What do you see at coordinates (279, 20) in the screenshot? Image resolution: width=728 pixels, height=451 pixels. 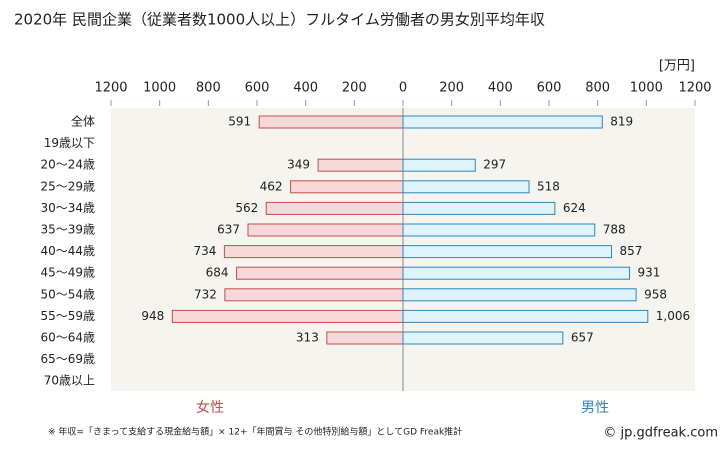 I see `chart-title: 2020年 民間企業（従業者数1000人以上）フルタイム労働者の男女別平均年収` at bounding box center [279, 20].